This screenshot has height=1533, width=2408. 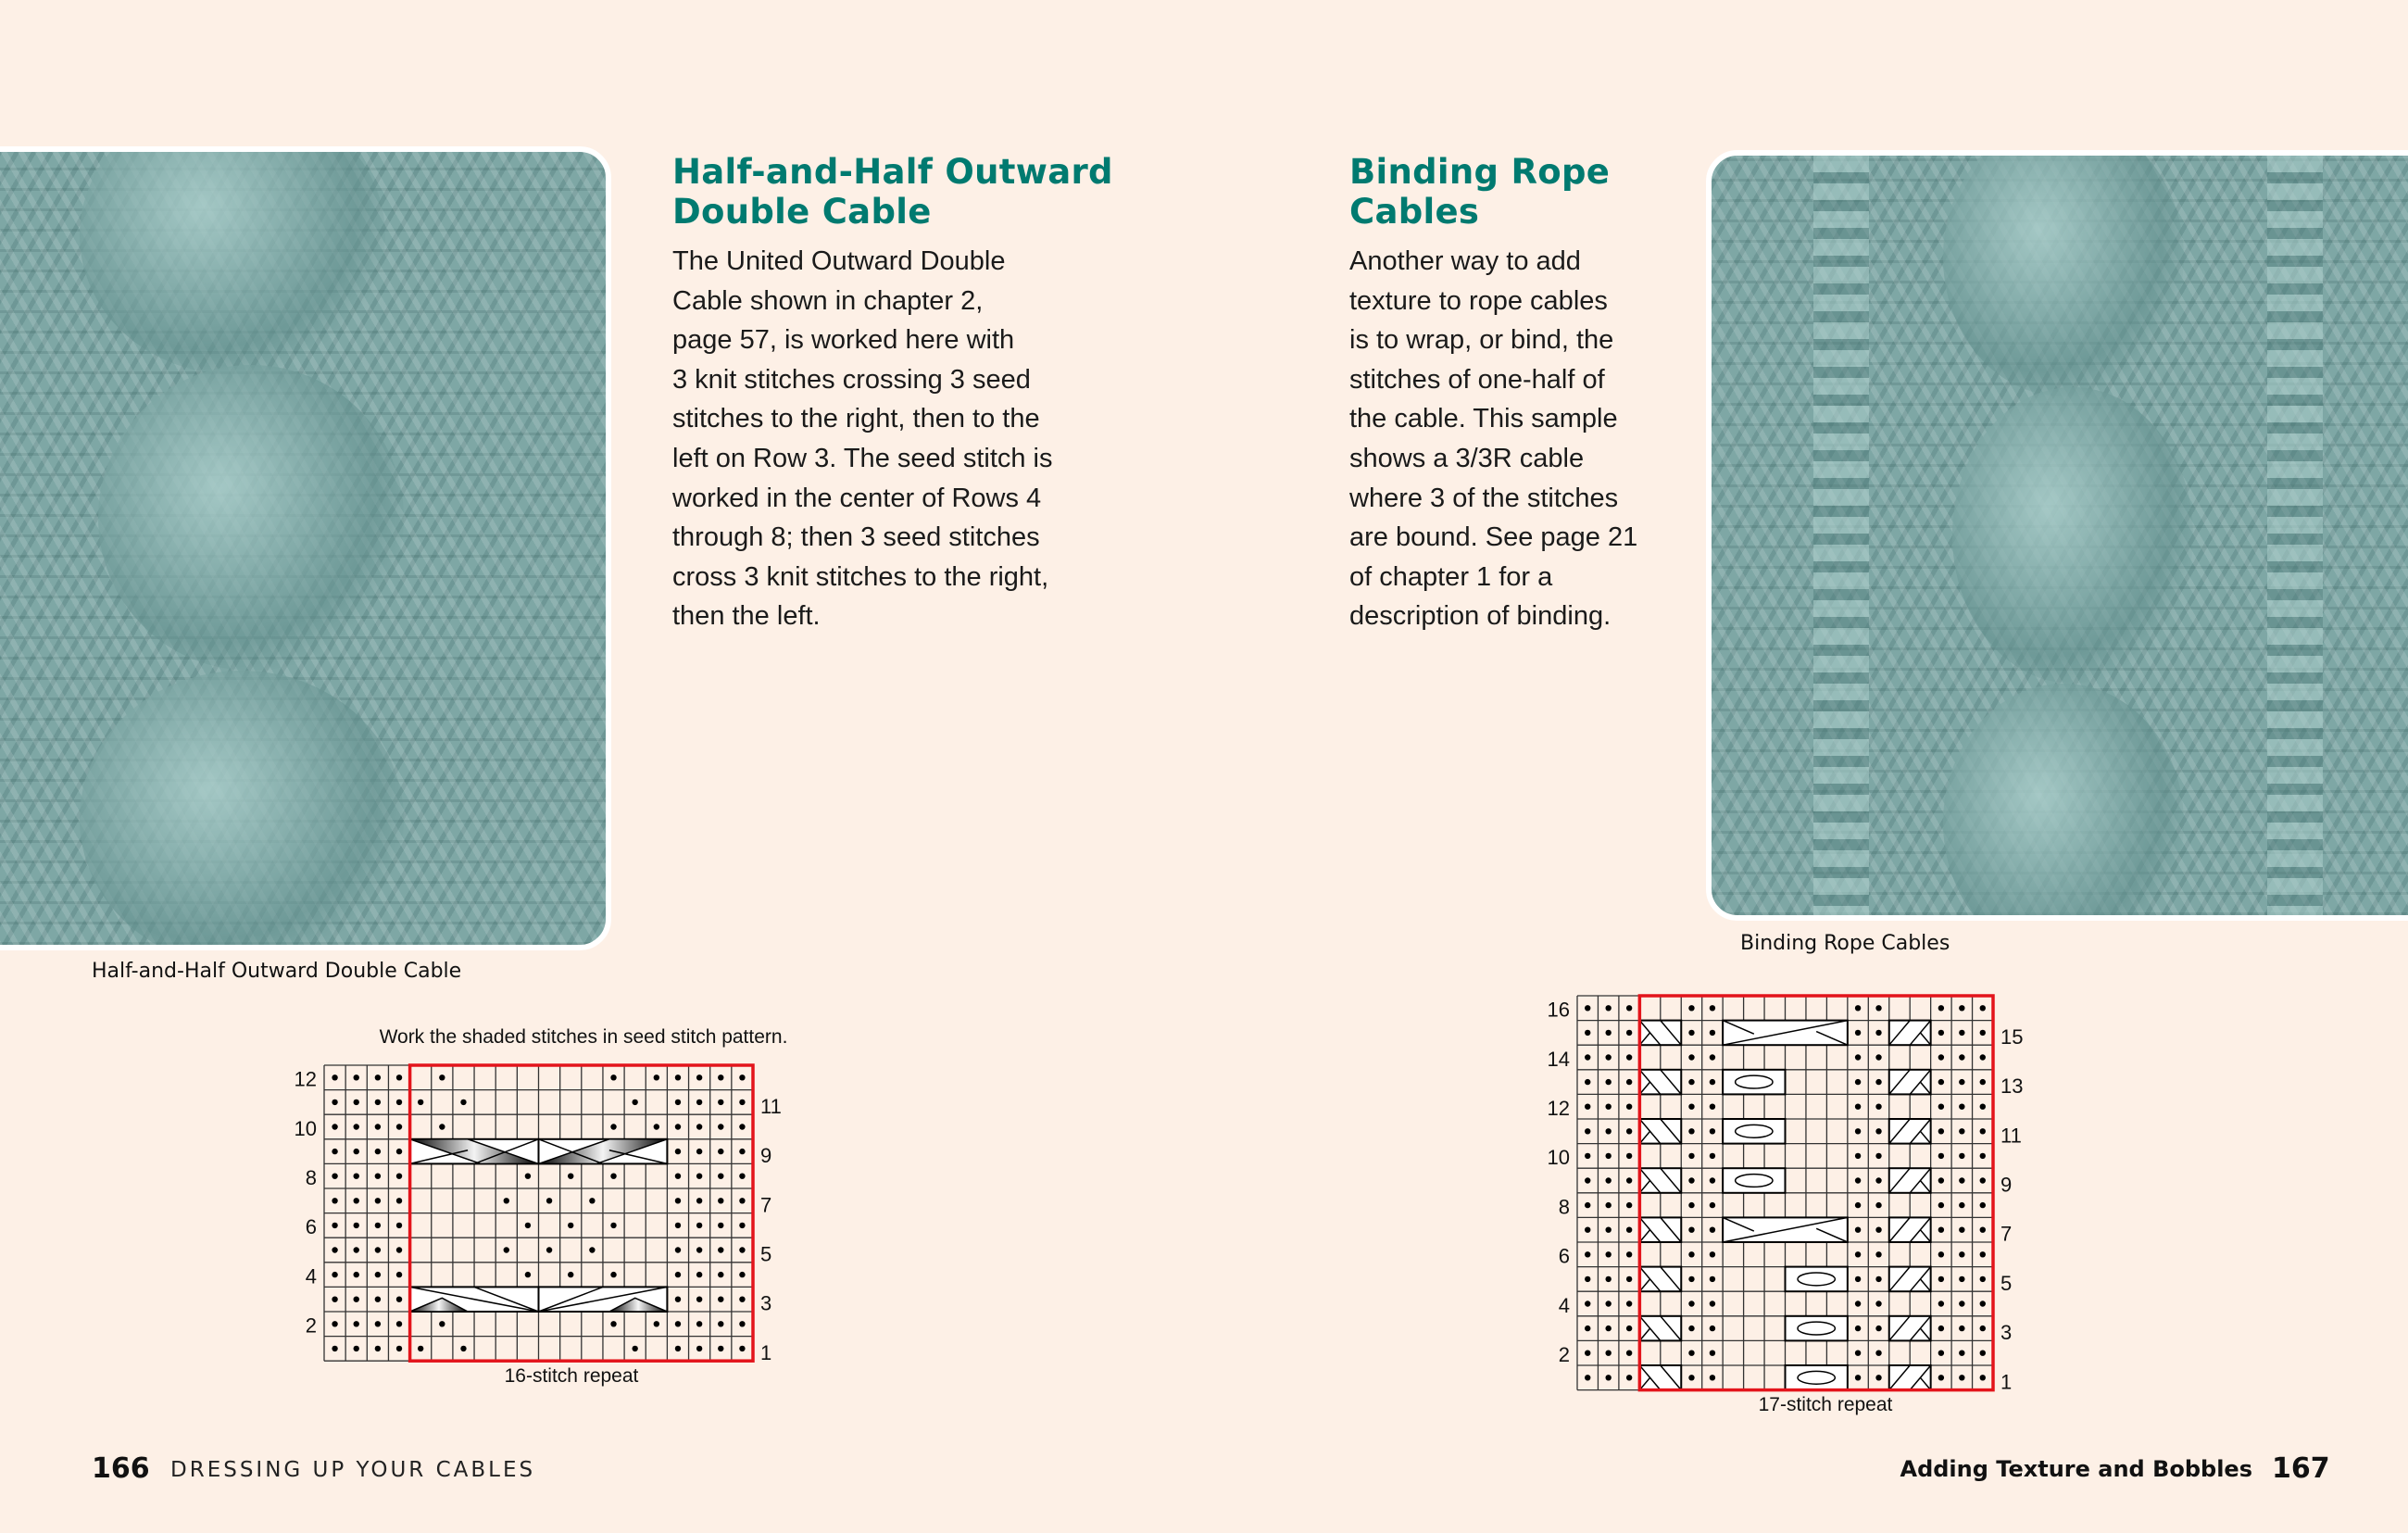 What do you see at coordinates (1754, 1082) in the screenshot?
I see `binding-symbol` at bounding box center [1754, 1082].